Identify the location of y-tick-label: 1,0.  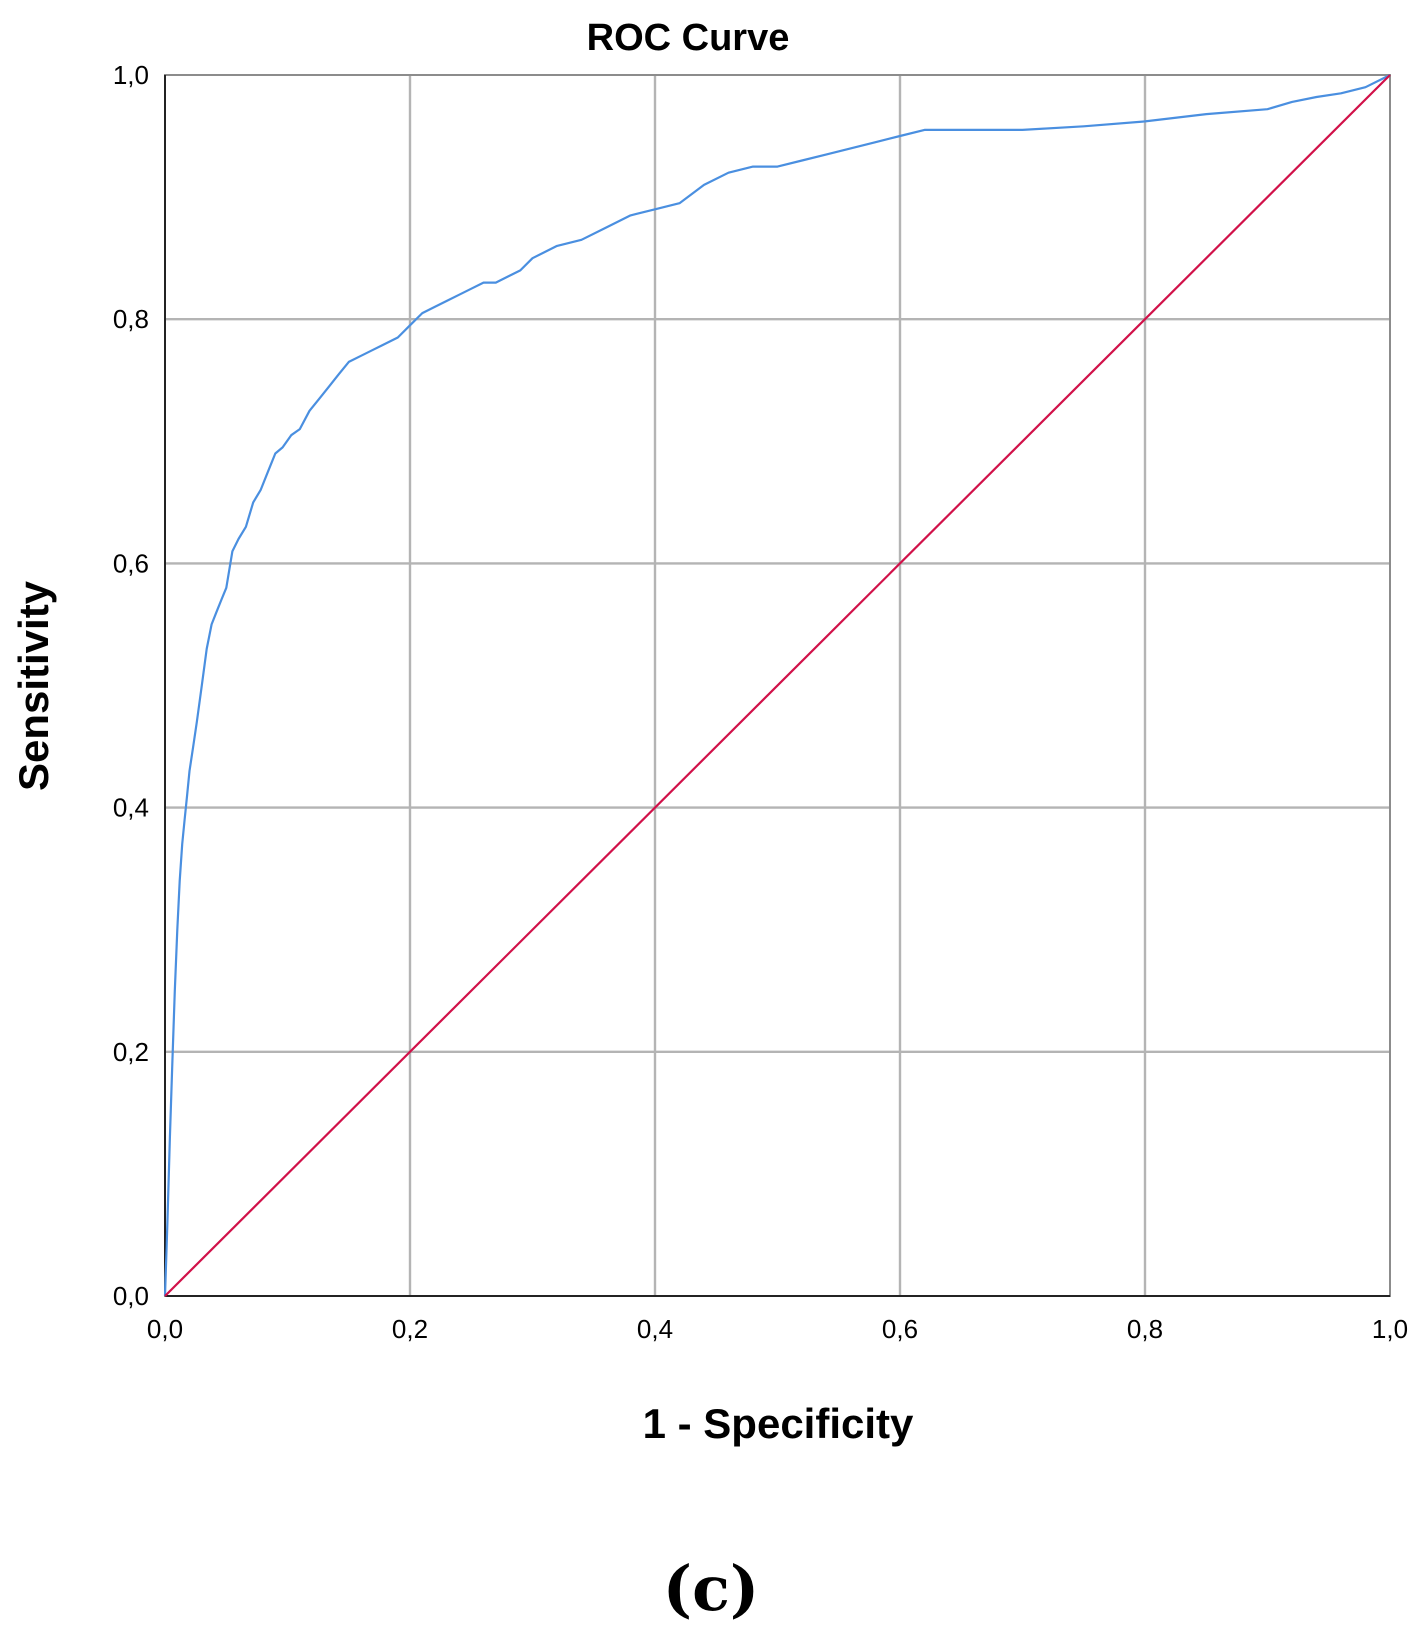
(131, 75).